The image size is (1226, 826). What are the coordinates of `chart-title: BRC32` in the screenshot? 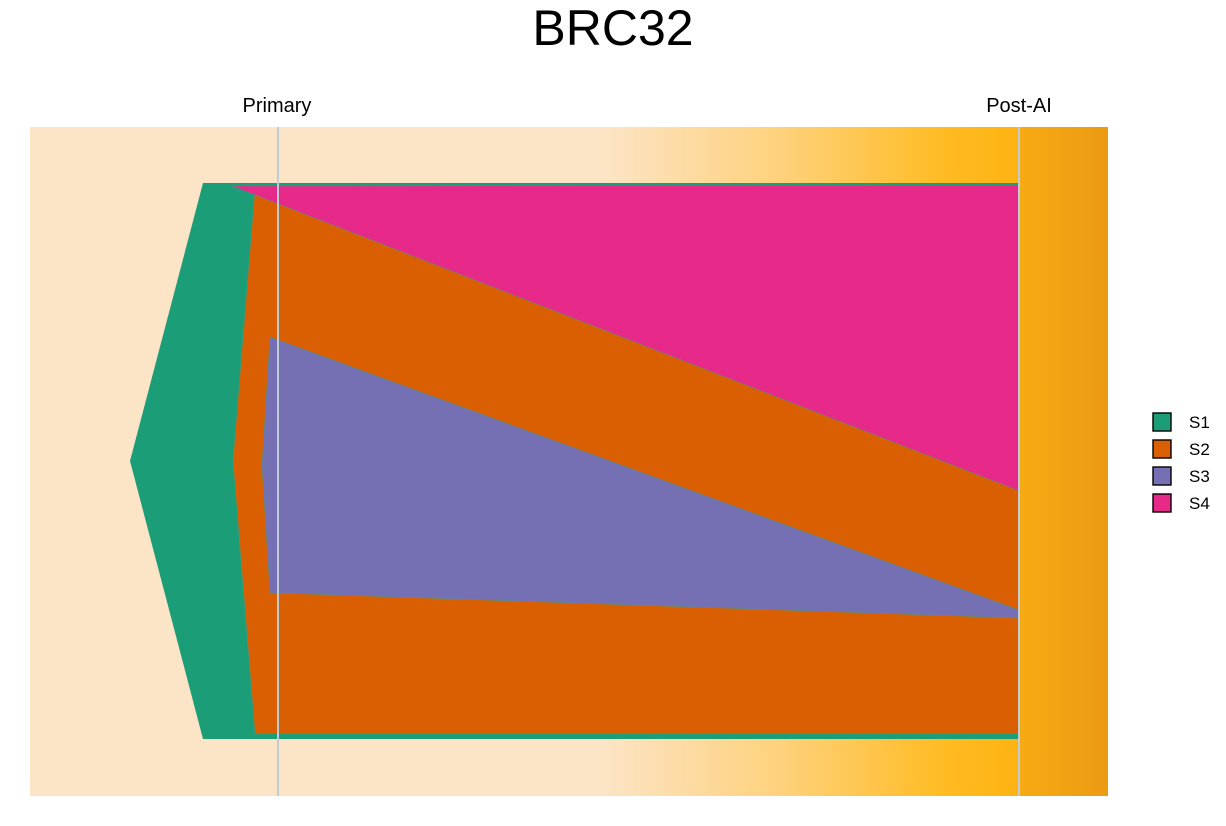 It's located at (612, 28).